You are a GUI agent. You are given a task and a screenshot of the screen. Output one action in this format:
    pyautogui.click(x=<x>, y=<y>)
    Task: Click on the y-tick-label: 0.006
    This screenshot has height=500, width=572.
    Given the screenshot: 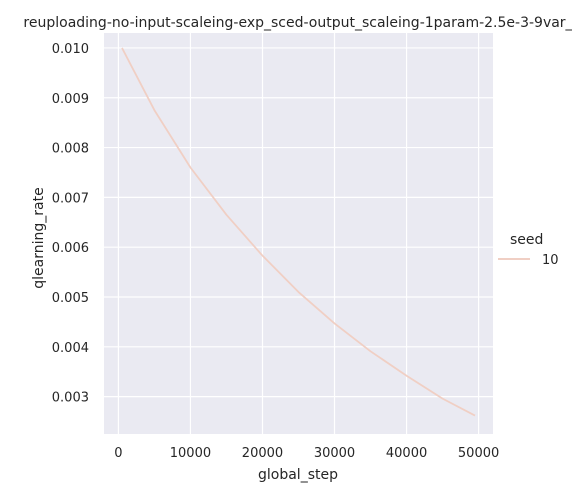 What is the action you would take?
    pyautogui.click(x=70, y=248)
    